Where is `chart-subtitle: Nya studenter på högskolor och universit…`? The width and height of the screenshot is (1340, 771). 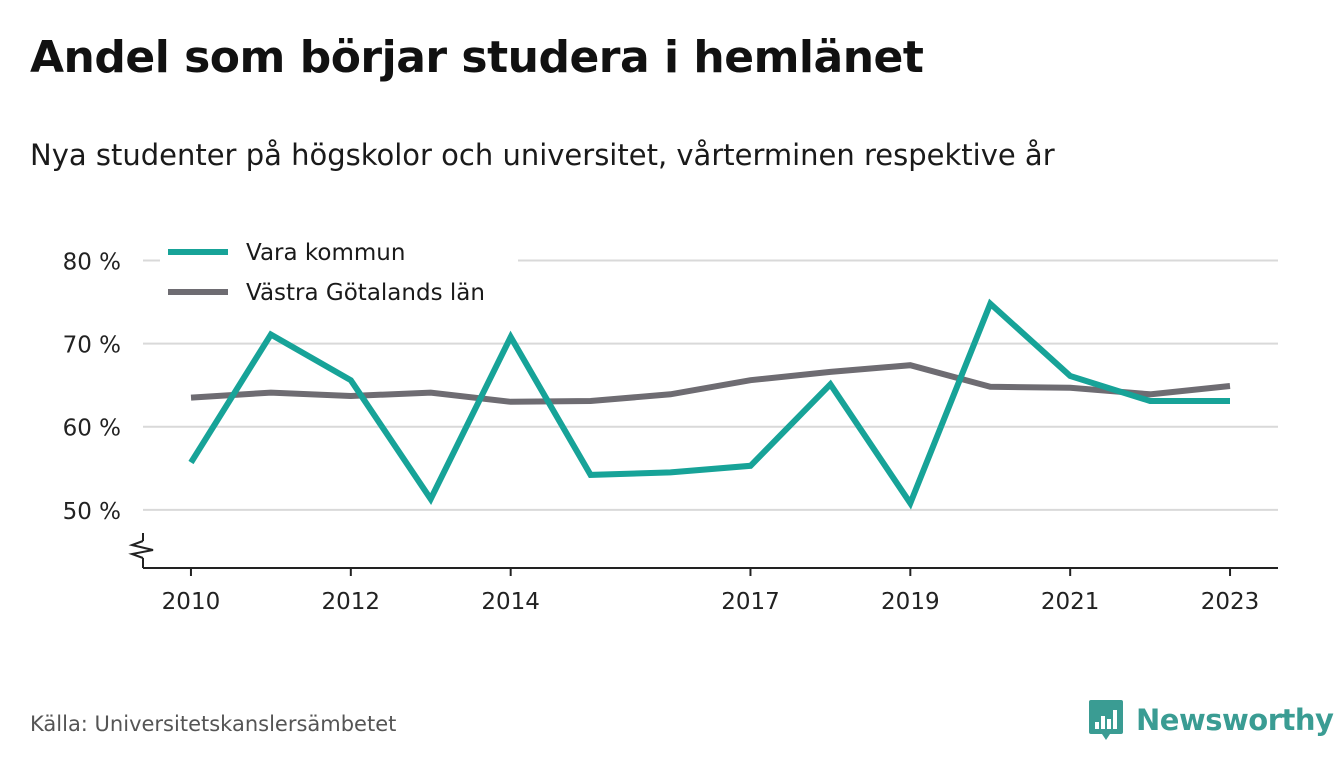 chart-subtitle: Nya studenter på högskolor och universit… is located at coordinates (542, 155).